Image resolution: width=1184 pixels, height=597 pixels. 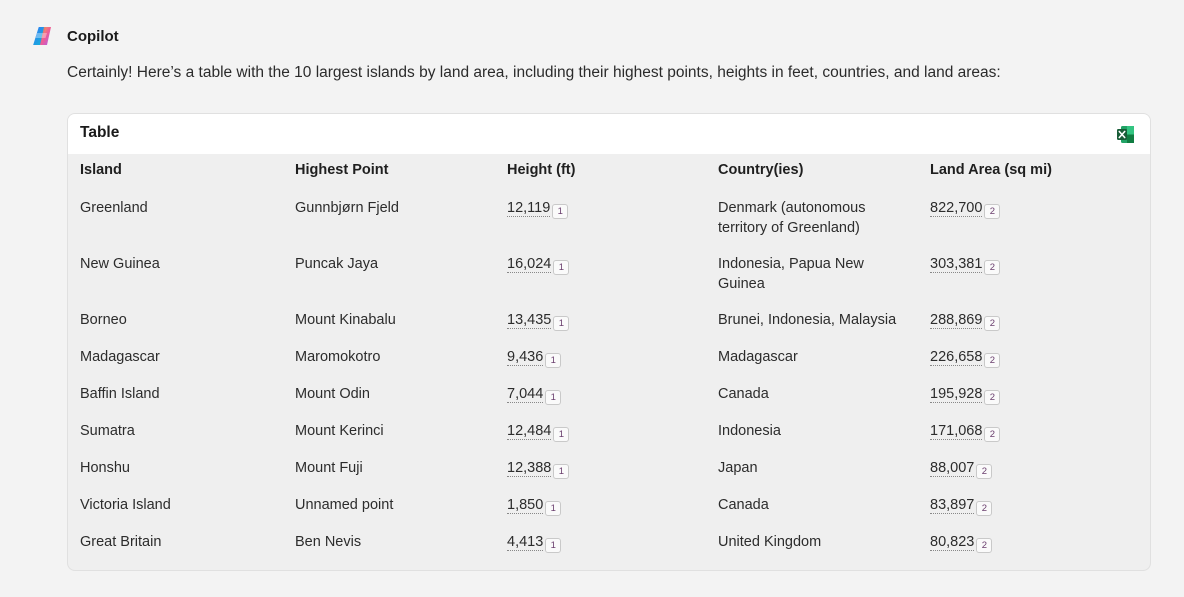 I want to click on excel-icon, so click(x=1125, y=134).